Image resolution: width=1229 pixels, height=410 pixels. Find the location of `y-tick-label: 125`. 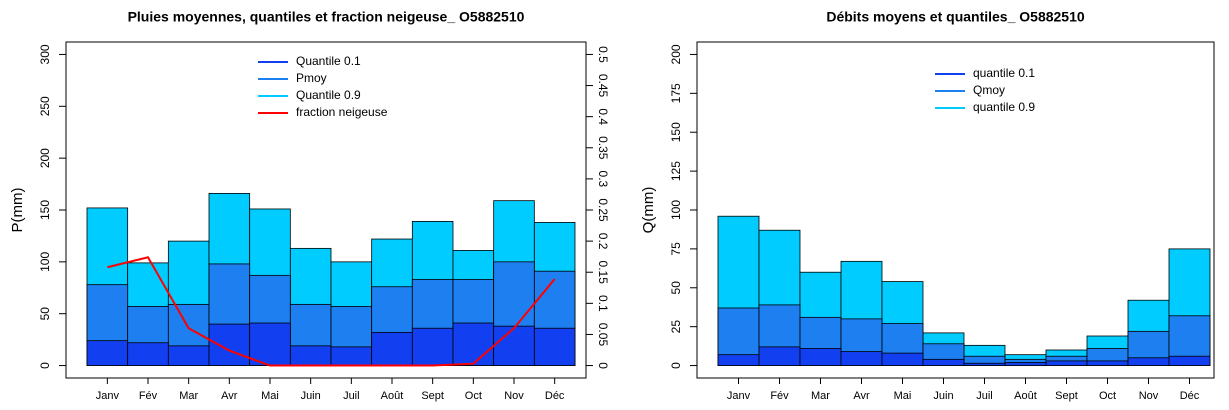

y-tick-label: 125 is located at coordinates (676, 171).